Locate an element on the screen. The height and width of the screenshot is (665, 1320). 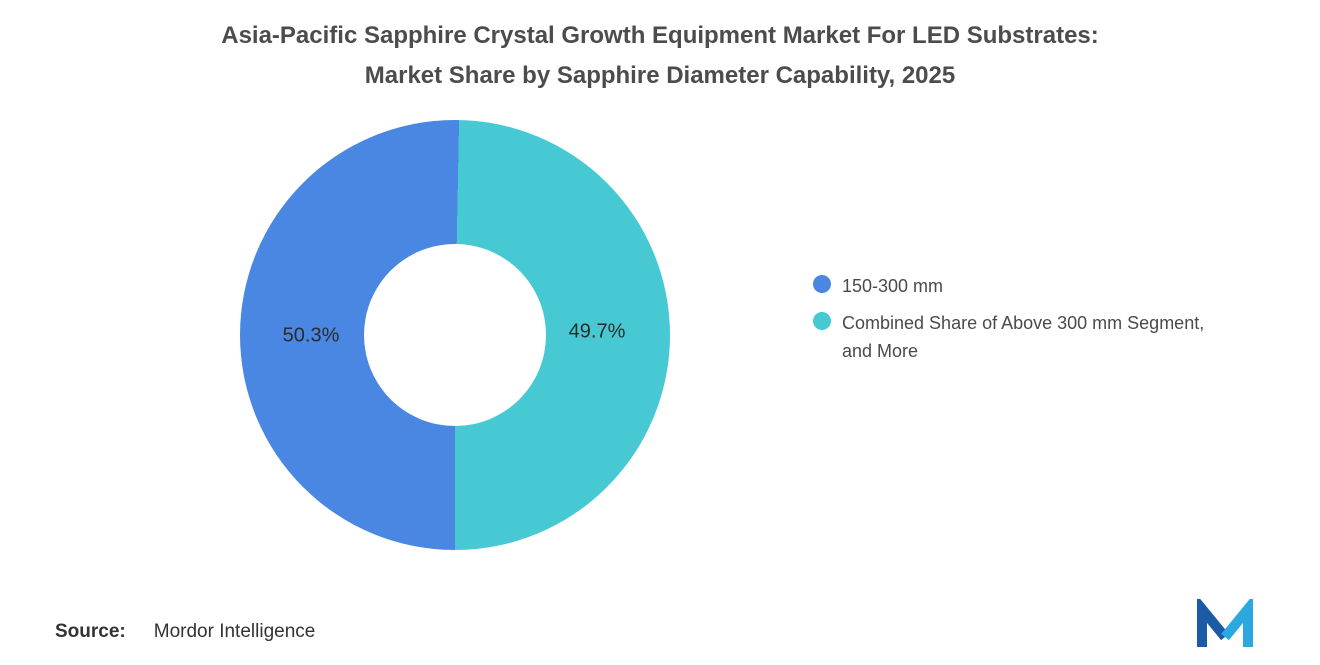
source-value: Mordor Intelligence is located at coordinates (234, 631).